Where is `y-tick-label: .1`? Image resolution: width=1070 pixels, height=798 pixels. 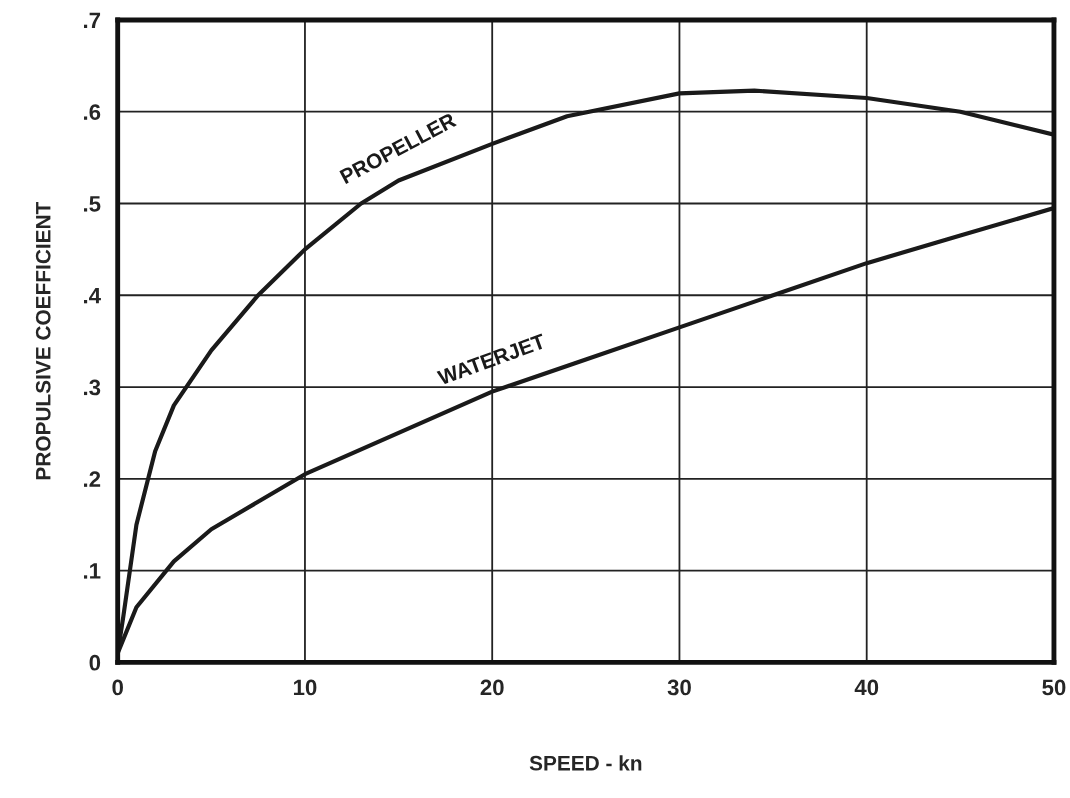
y-tick-label: .1 is located at coordinates (92, 571).